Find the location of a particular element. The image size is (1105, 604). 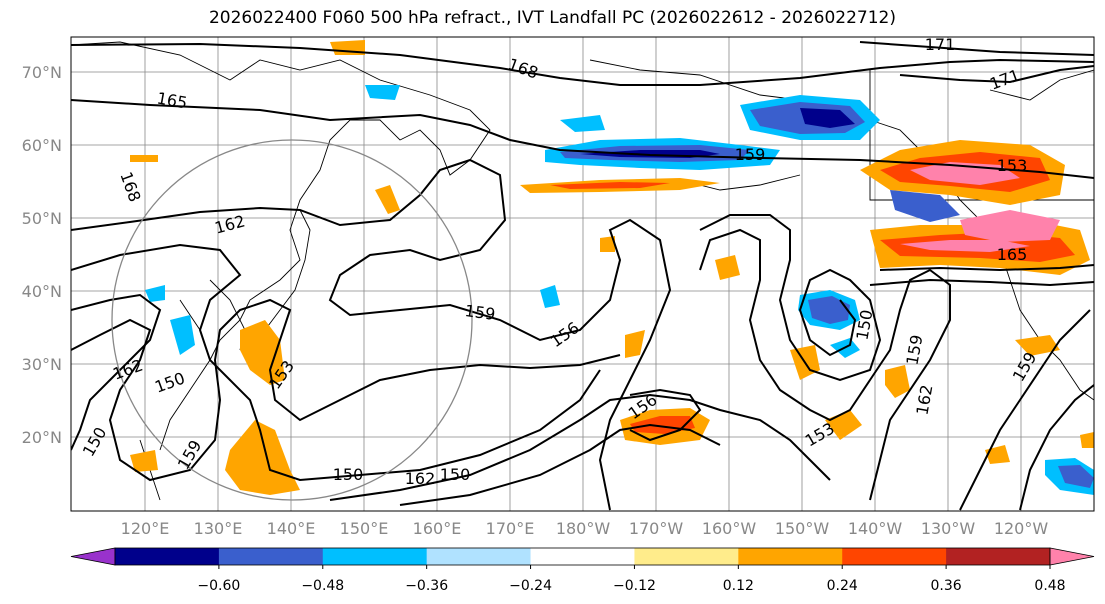

colorbar is located at coordinates (582, 556).